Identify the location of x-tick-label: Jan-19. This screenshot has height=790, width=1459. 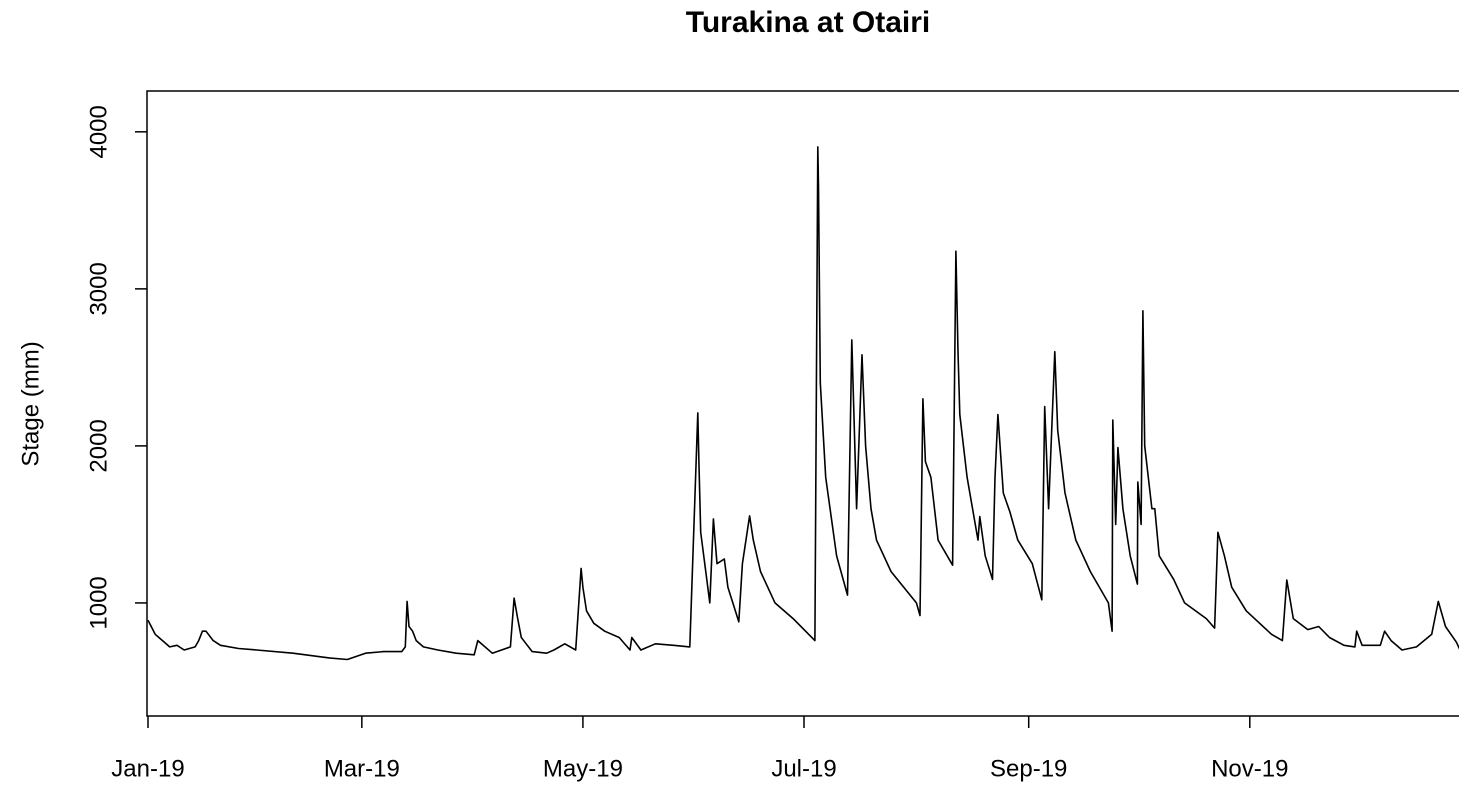
(147, 768).